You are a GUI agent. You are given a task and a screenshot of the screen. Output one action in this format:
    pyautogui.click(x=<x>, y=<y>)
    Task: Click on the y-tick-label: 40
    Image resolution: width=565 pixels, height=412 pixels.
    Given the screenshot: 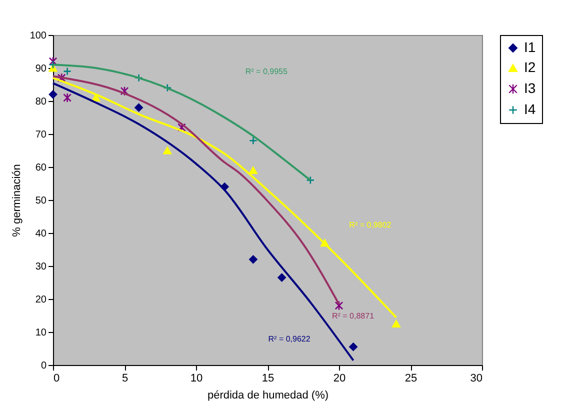 What is the action you would take?
    pyautogui.click(x=41, y=234)
    